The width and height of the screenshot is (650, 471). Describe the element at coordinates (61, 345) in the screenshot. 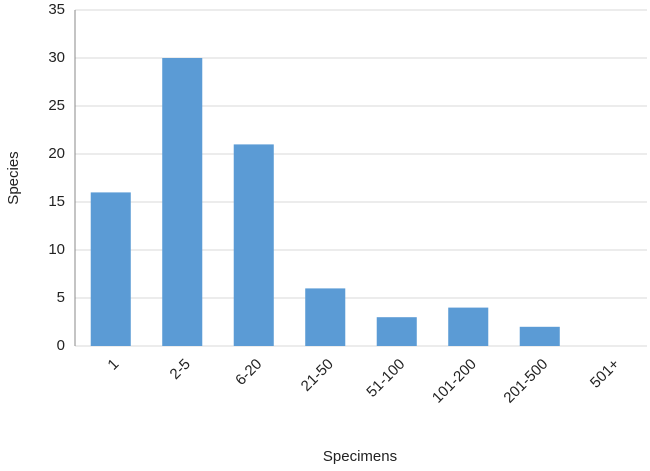

I see `y-tick-label: 0` at that location.